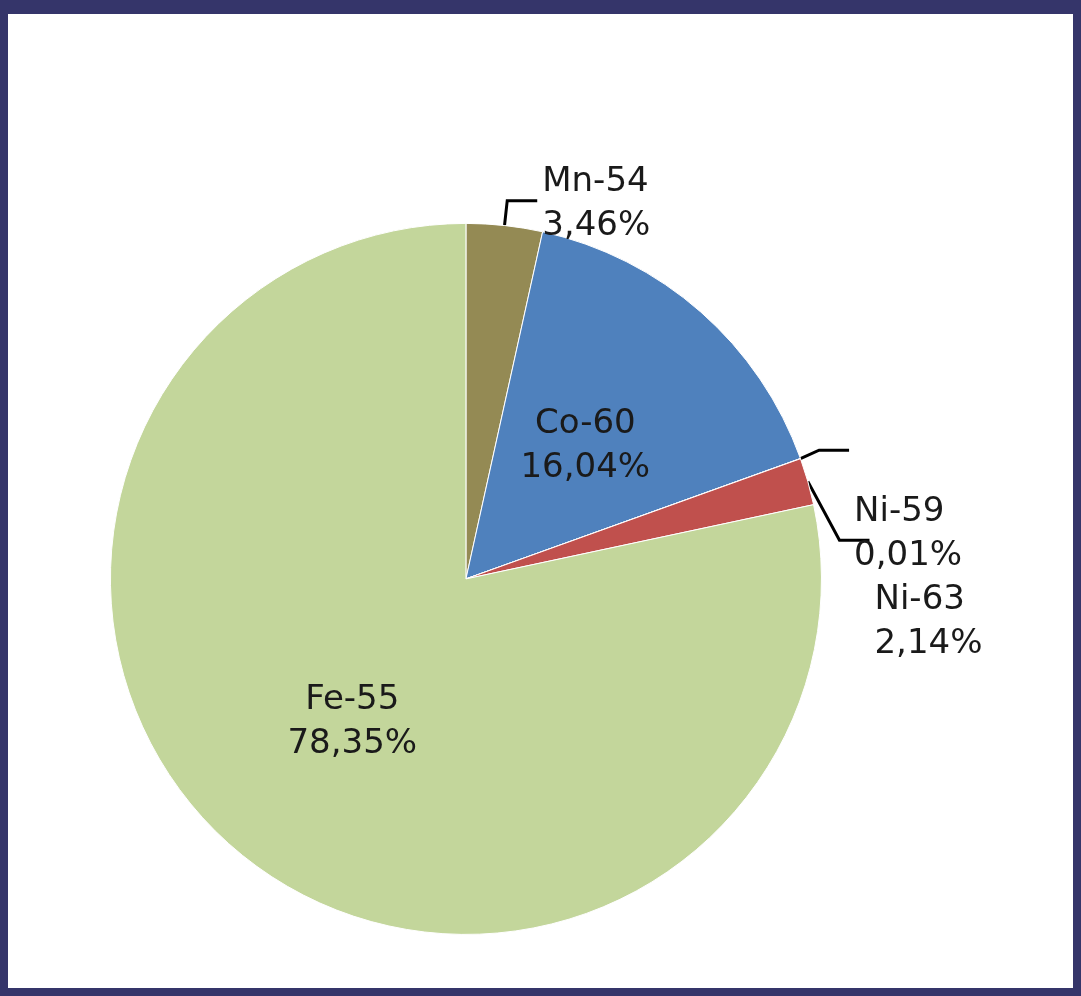 The height and width of the screenshot is (996, 1081). I want to click on slice-label: Fe-55, so click(352, 697).